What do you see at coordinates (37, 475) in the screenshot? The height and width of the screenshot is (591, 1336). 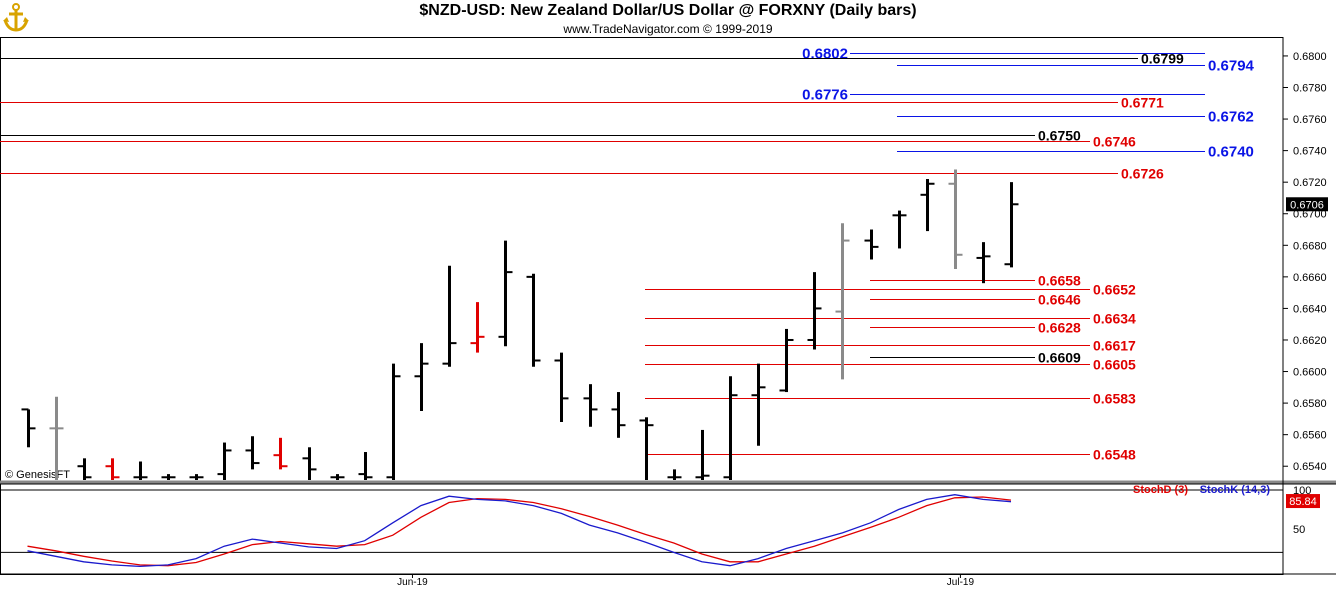 I see `watermark: © GenesisFT` at bounding box center [37, 475].